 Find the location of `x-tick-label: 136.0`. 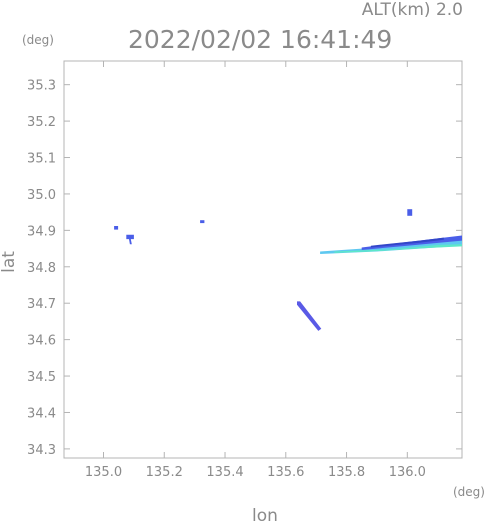

x-tick-label: 136.0 is located at coordinates (407, 472).